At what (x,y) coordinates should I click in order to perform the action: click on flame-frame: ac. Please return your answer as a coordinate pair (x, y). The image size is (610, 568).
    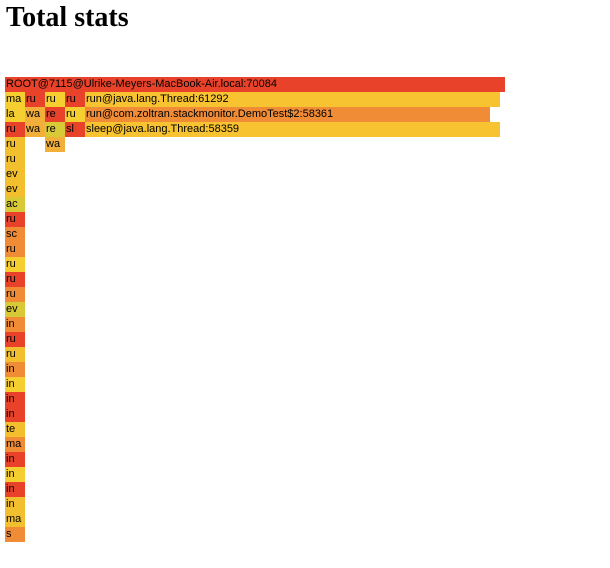
    Looking at the image, I should click on (15, 204).